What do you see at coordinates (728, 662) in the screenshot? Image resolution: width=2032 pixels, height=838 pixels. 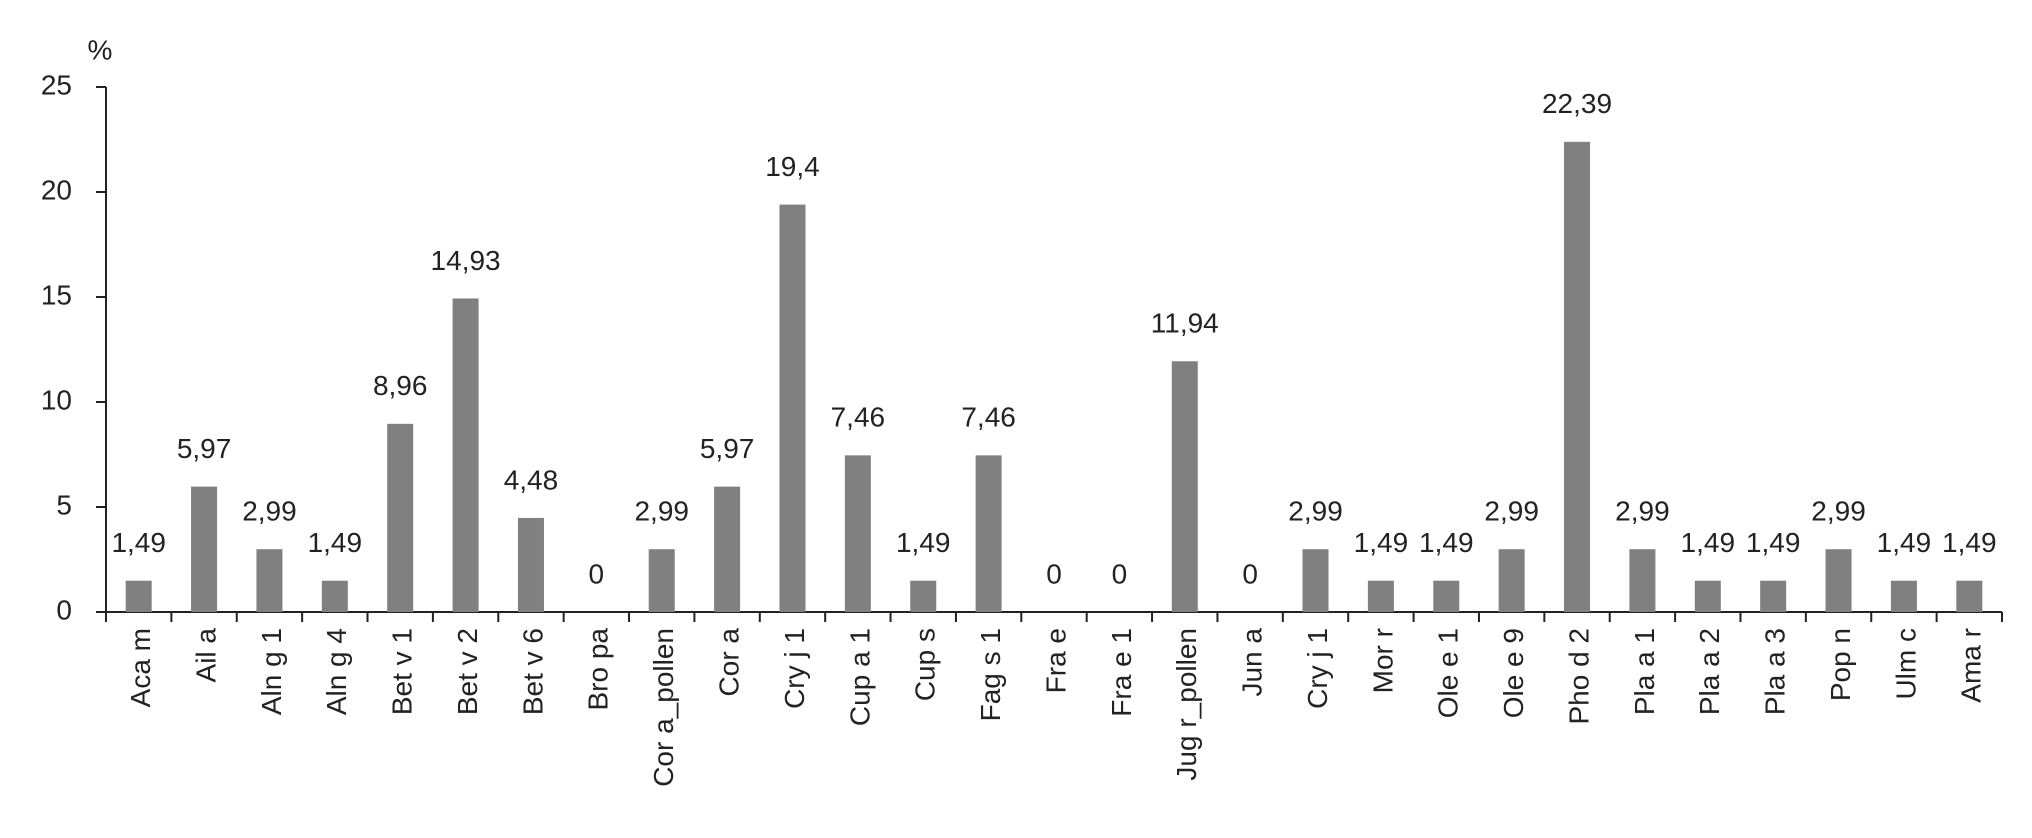 I see `x-tick-label: Cor a` at bounding box center [728, 662].